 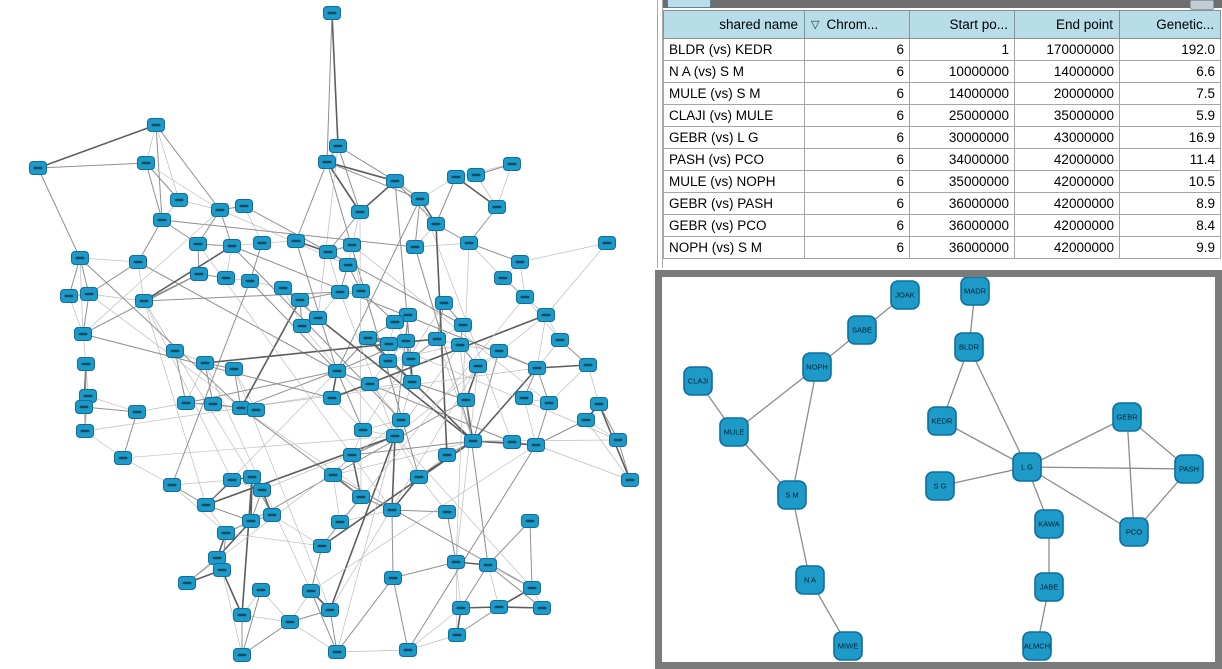 What do you see at coordinates (660, 134) in the screenshot?
I see `vertical-scrollbar` at bounding box center [660, 134].